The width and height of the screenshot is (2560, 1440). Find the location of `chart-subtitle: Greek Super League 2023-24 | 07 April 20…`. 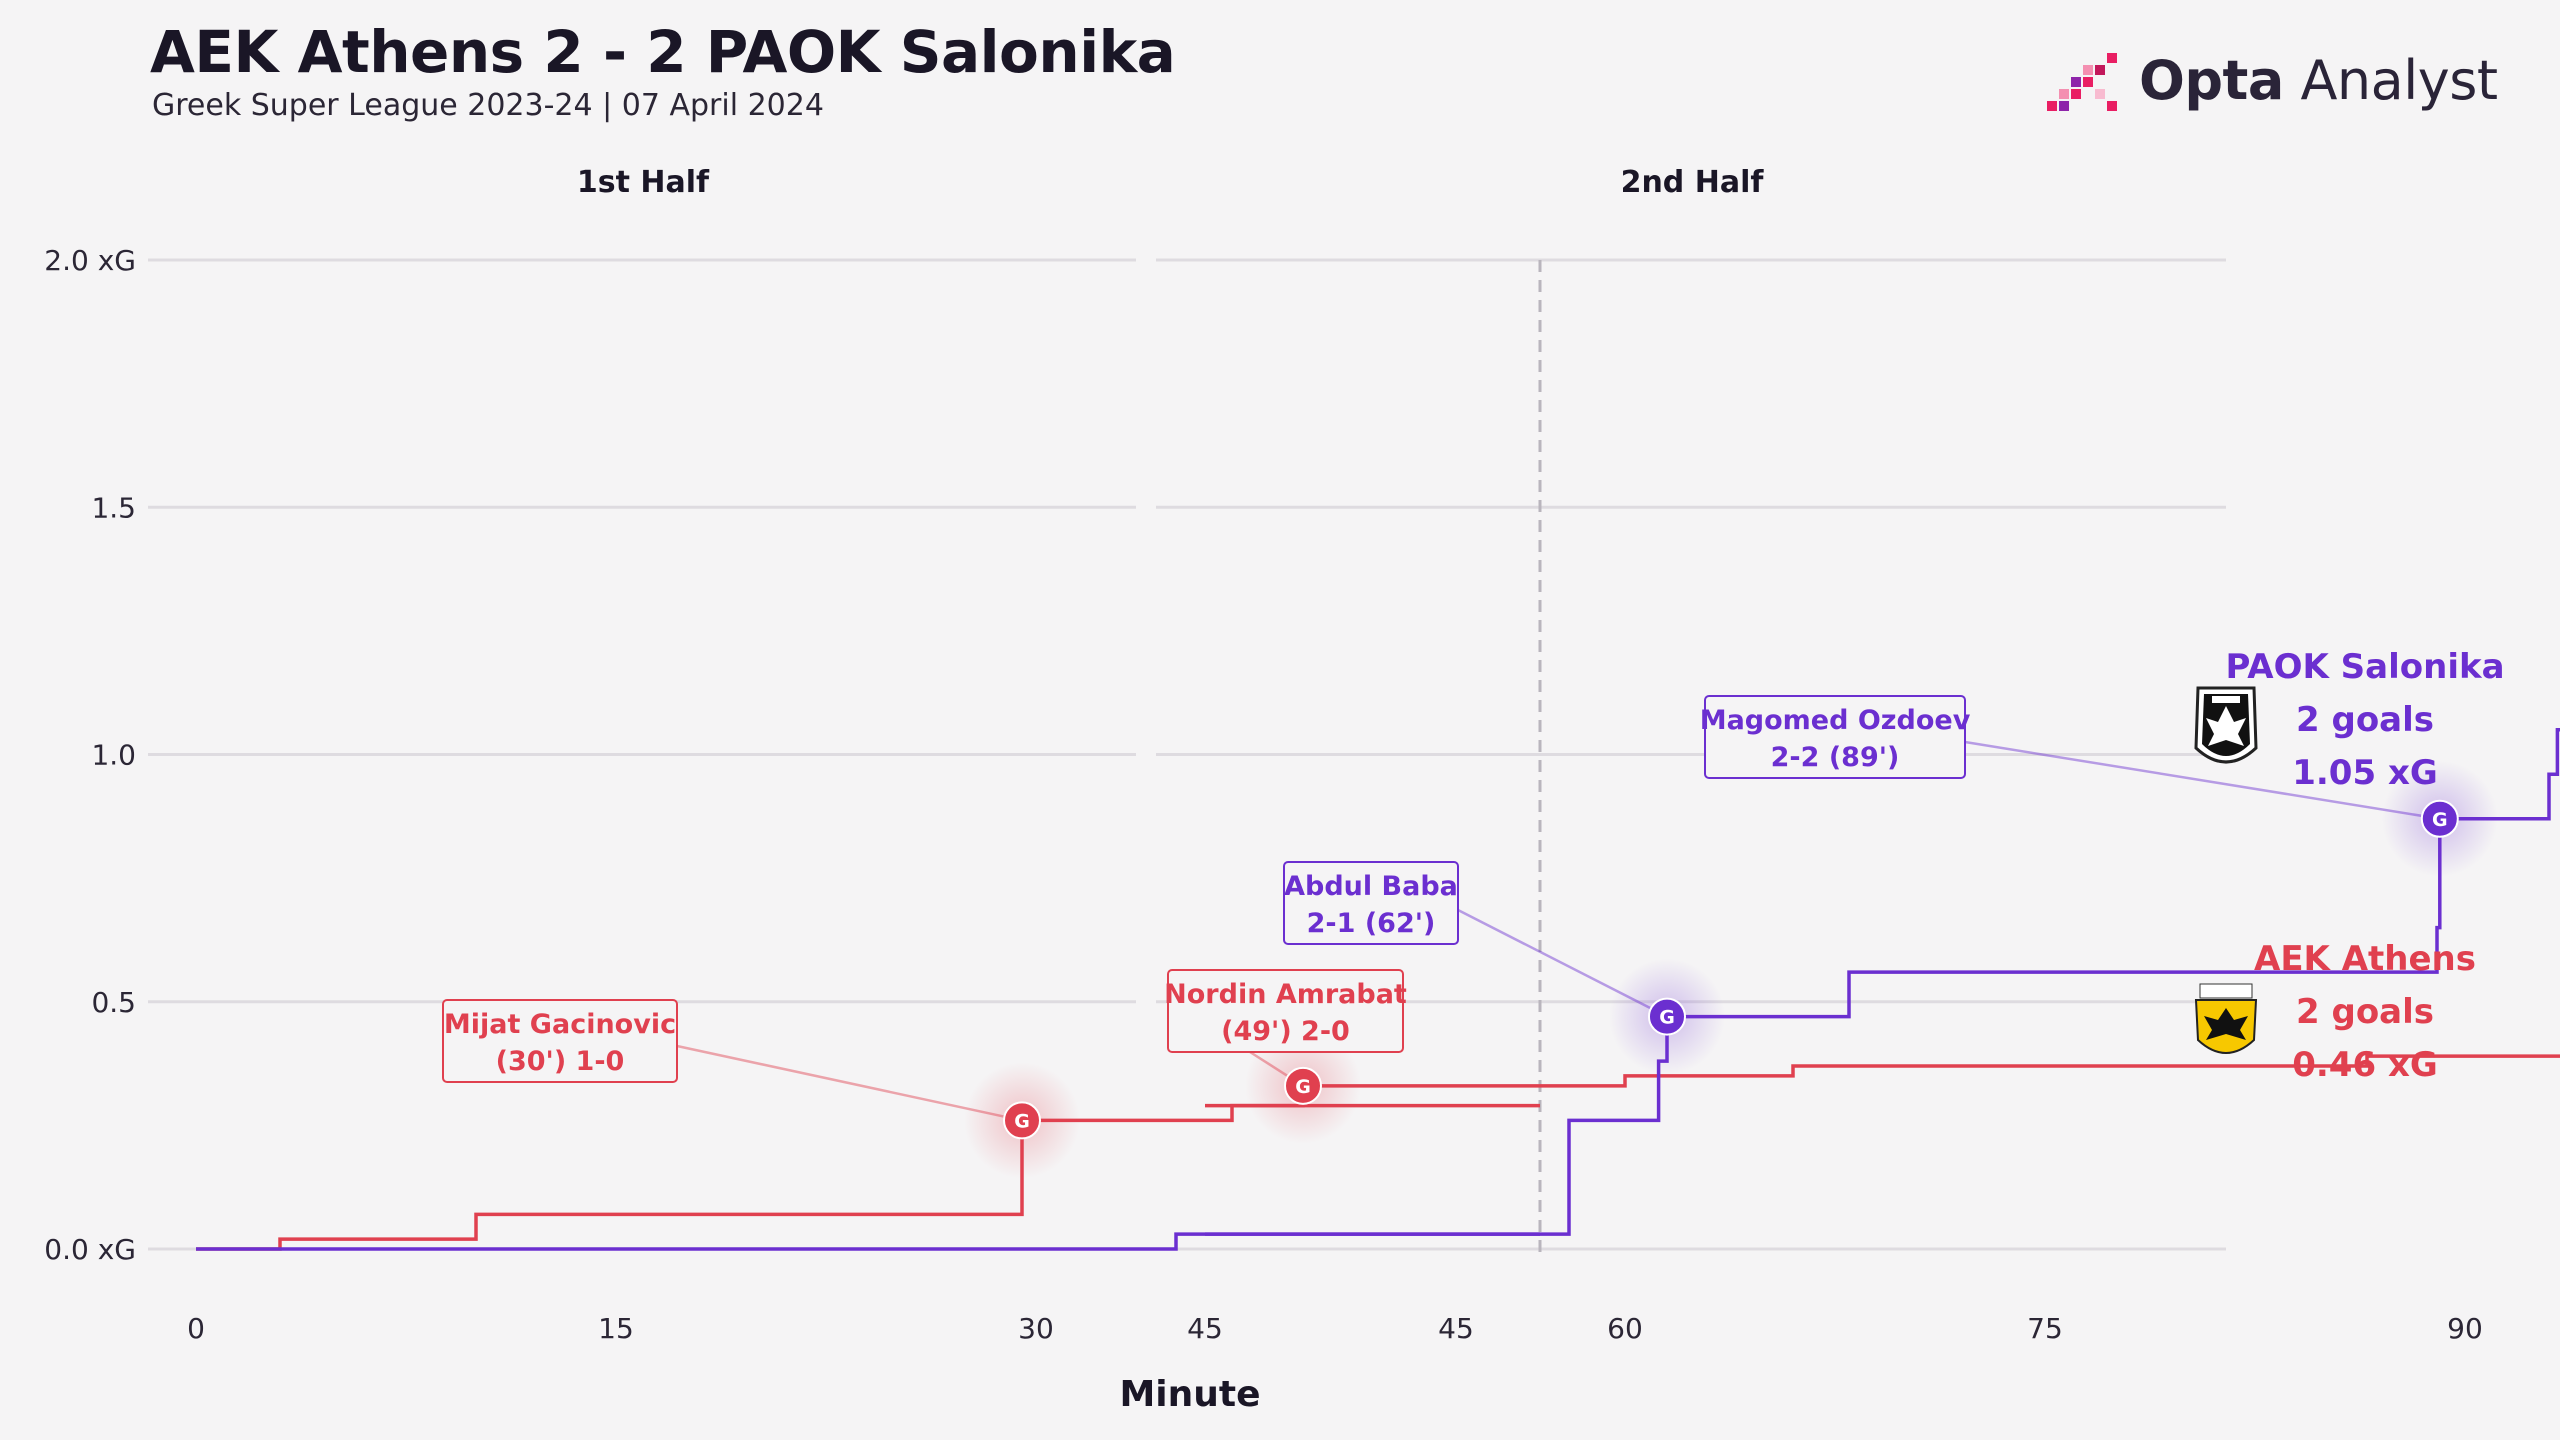

chart-subtitle: Greek Super League 2023-24 | 07 April 20… is located at coordinates (488, 105).